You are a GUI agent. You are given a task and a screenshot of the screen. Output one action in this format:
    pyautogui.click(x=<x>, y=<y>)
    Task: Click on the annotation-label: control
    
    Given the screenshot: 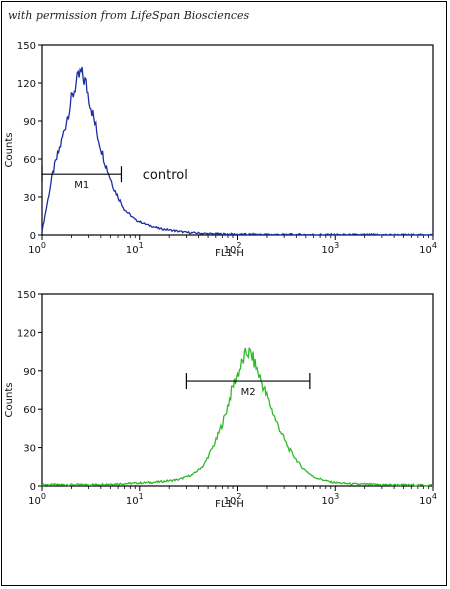 What is the action you would take?
    pyautogui.click(x=165, y=175)
    